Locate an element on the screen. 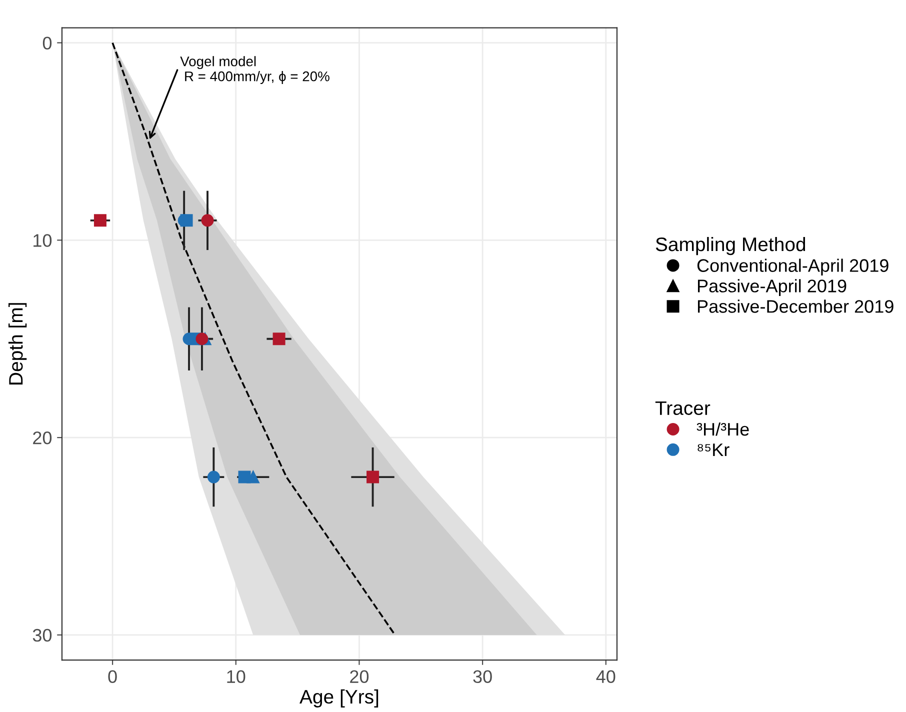 The width and height of the screenshot is (906, 712). y-axis-title: Depth [m] is located at coordinates (17, 343).